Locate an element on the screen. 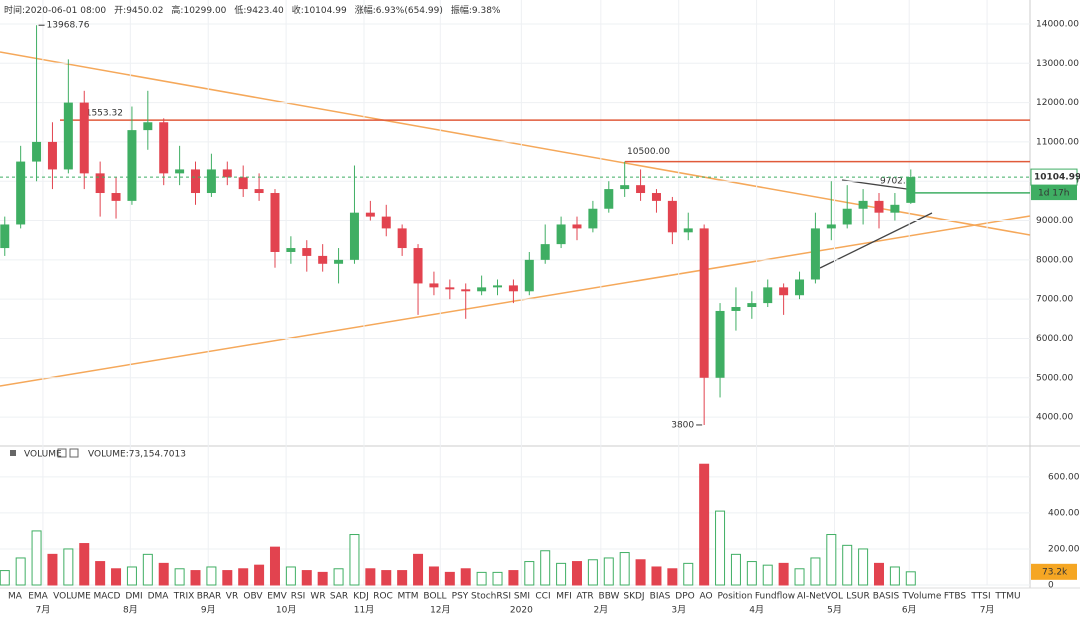 The height and width of the screenshot is (622, 1080). indicator-tab: BBW is located at coordinates (609, 597).